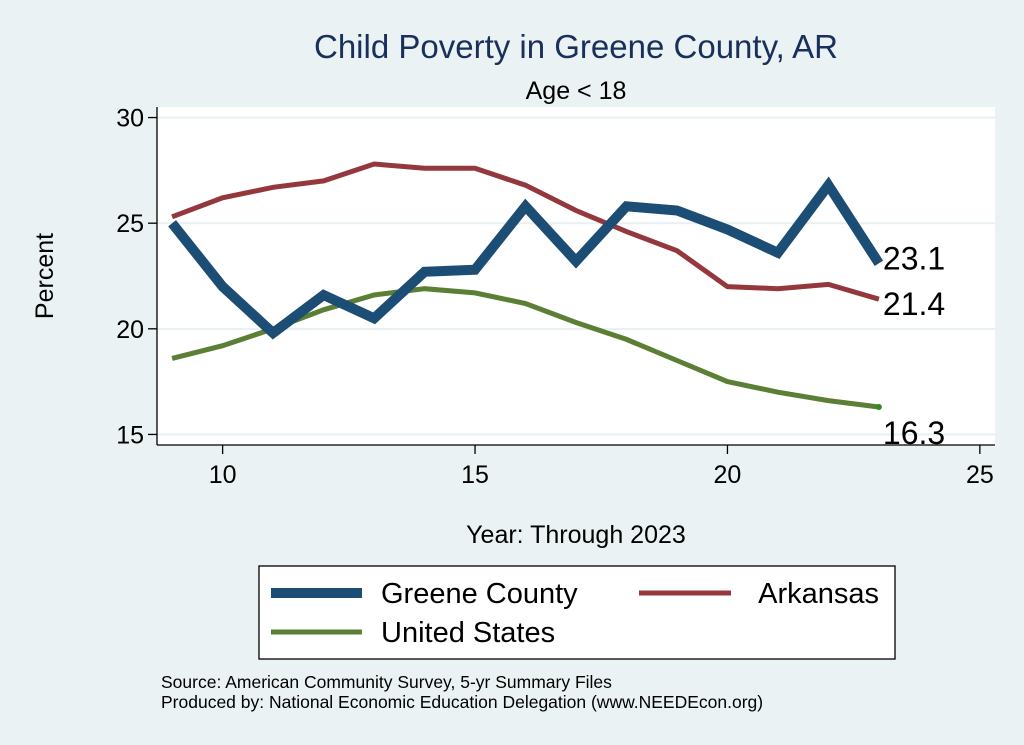 The image size is (1024, 745). I want to click on legend-label-greene-county: Greene County, so click(479, 594).